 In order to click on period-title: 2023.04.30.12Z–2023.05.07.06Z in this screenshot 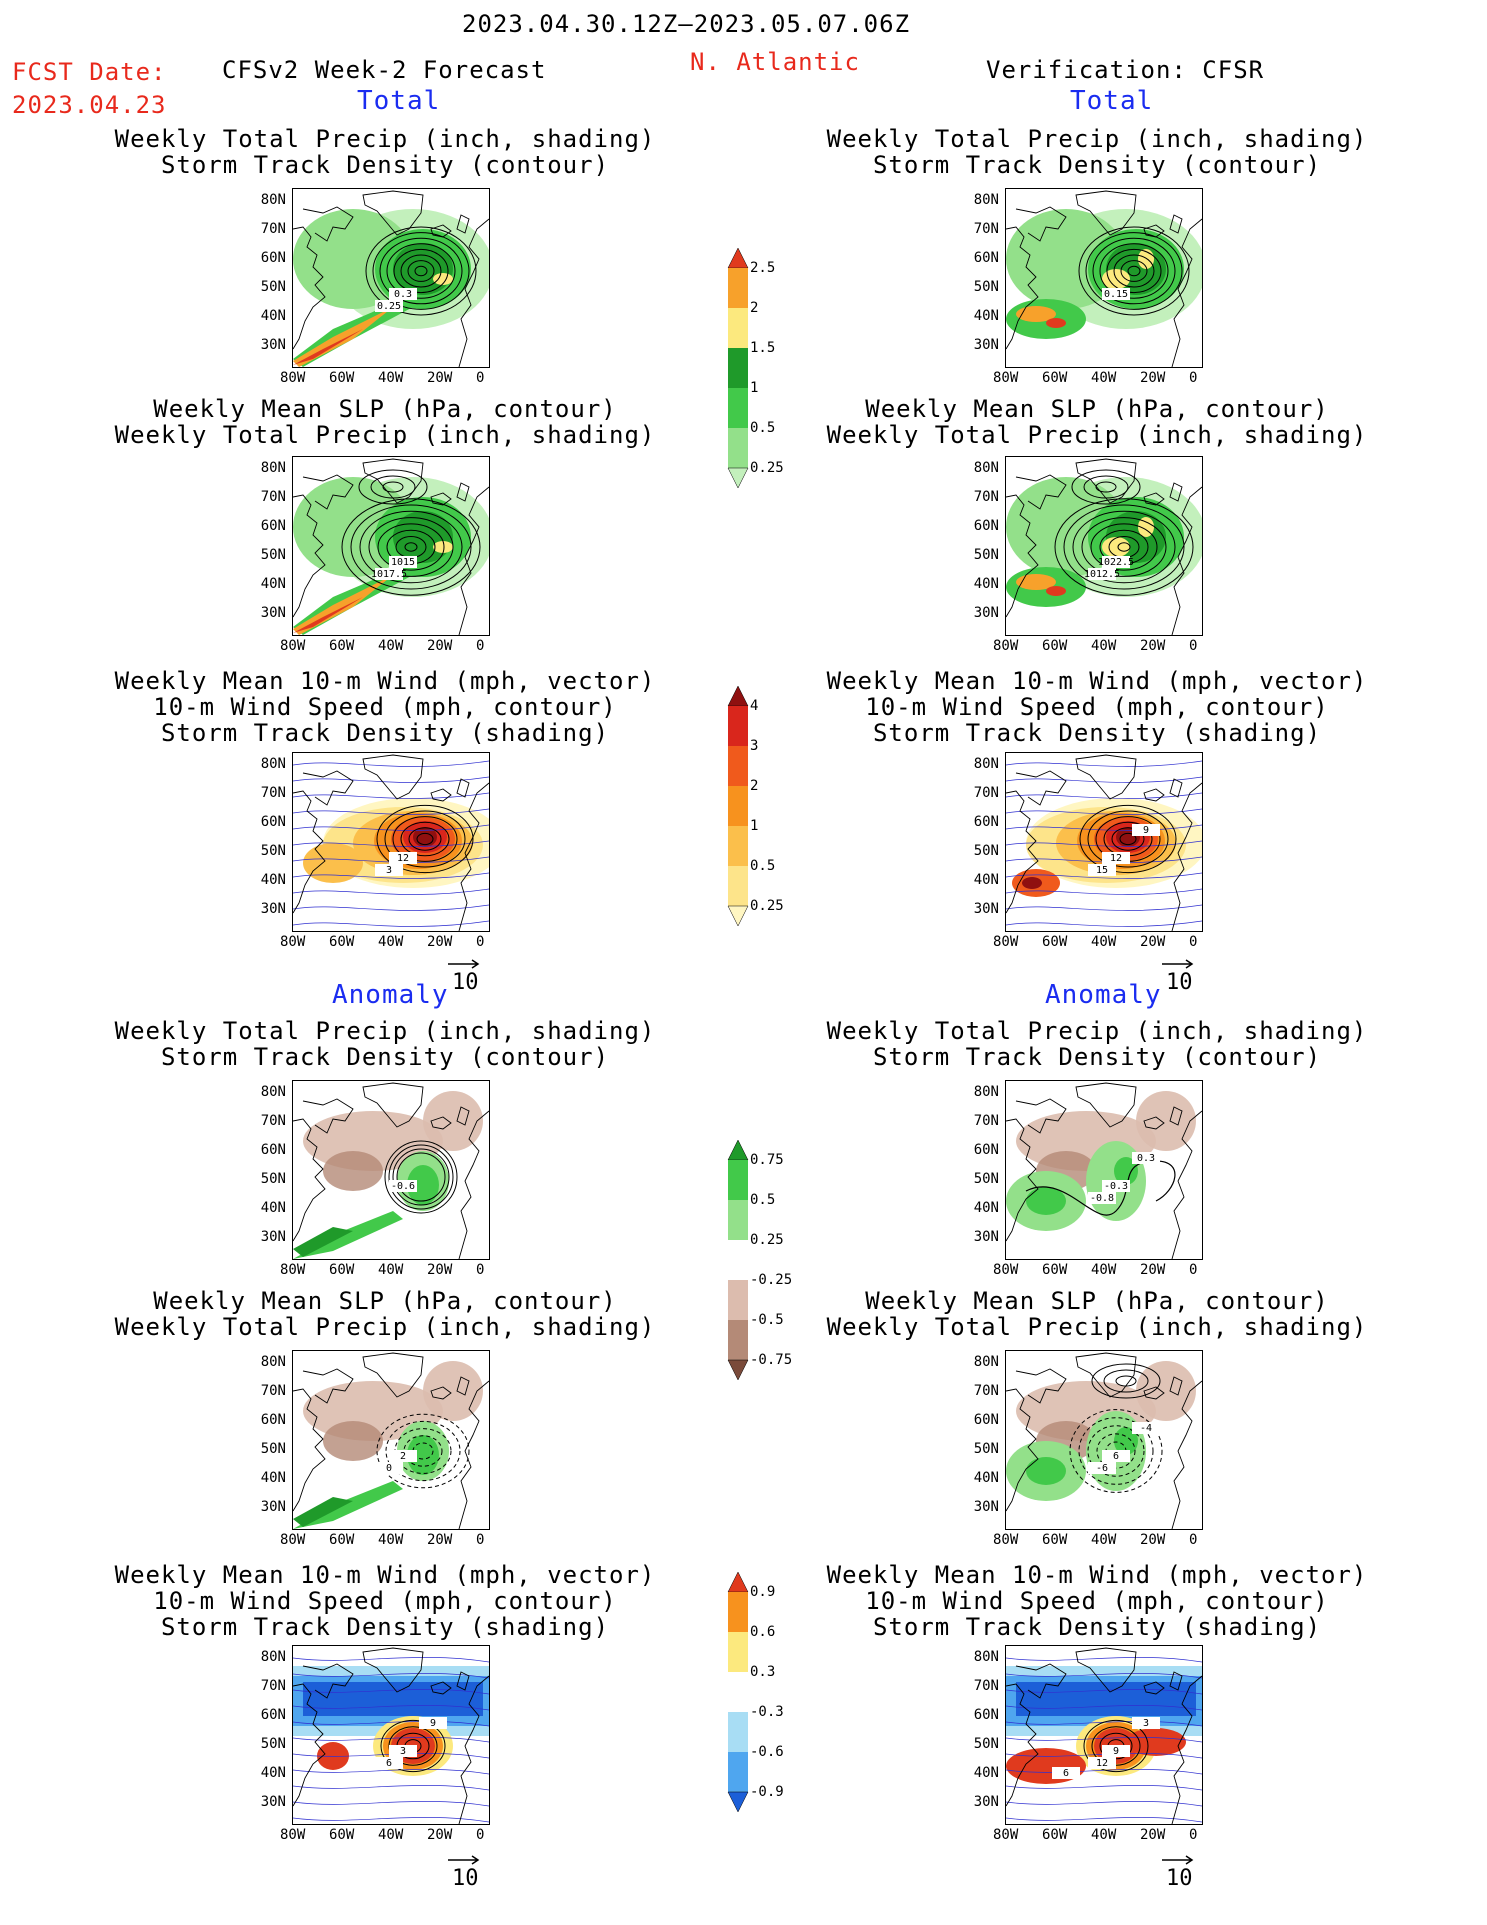, I will do `click(686, 24)`.